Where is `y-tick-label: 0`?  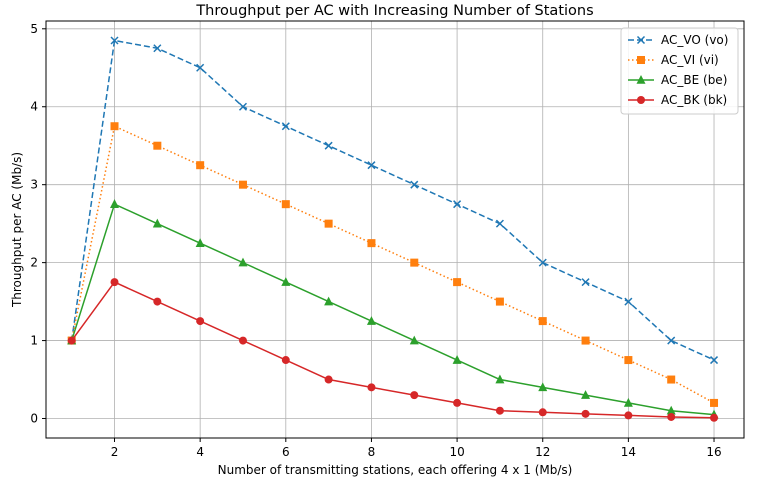
y-tick-label: 0 is located at coordinates (34, 419).